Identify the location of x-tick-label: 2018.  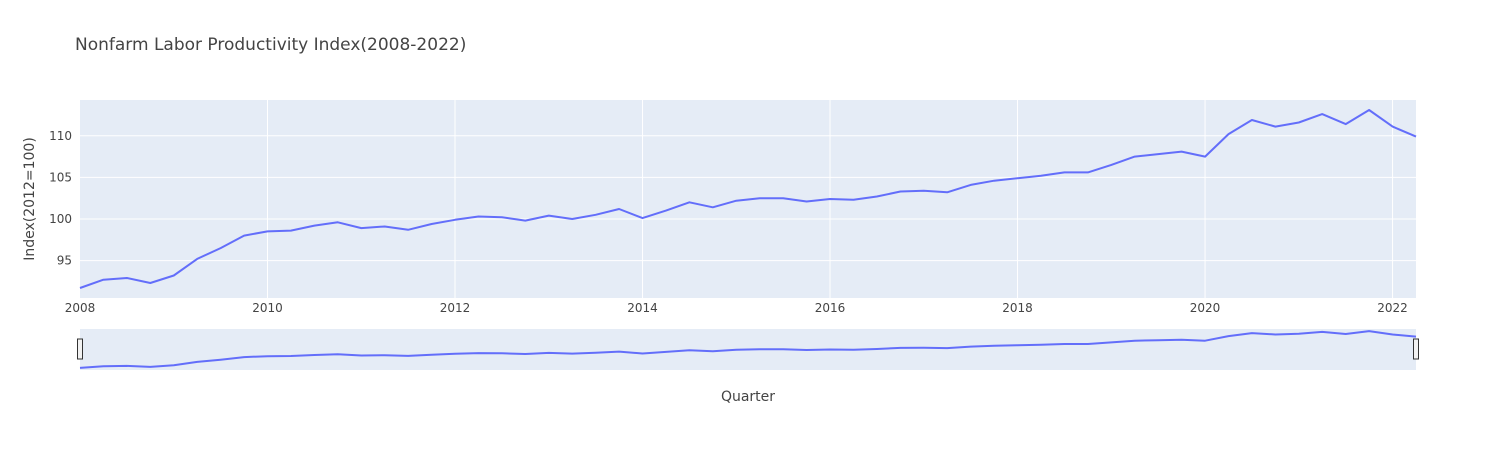
(1017, 308).